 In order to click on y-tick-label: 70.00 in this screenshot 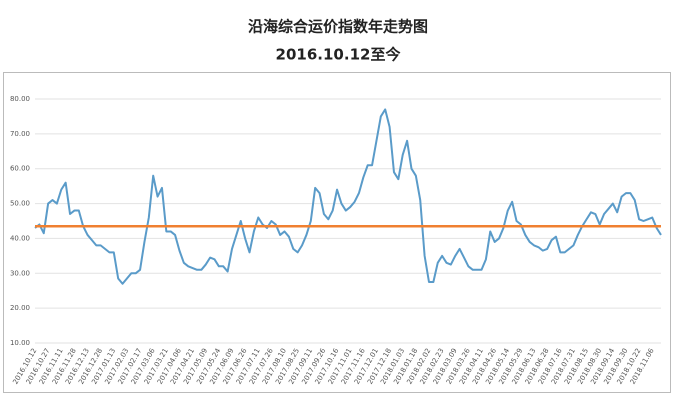, I will do `click(20, 134)`.